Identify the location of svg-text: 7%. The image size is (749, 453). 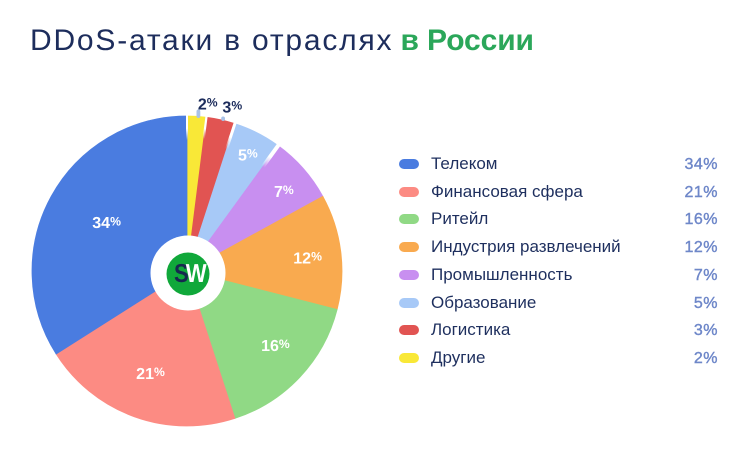
(284, 192).